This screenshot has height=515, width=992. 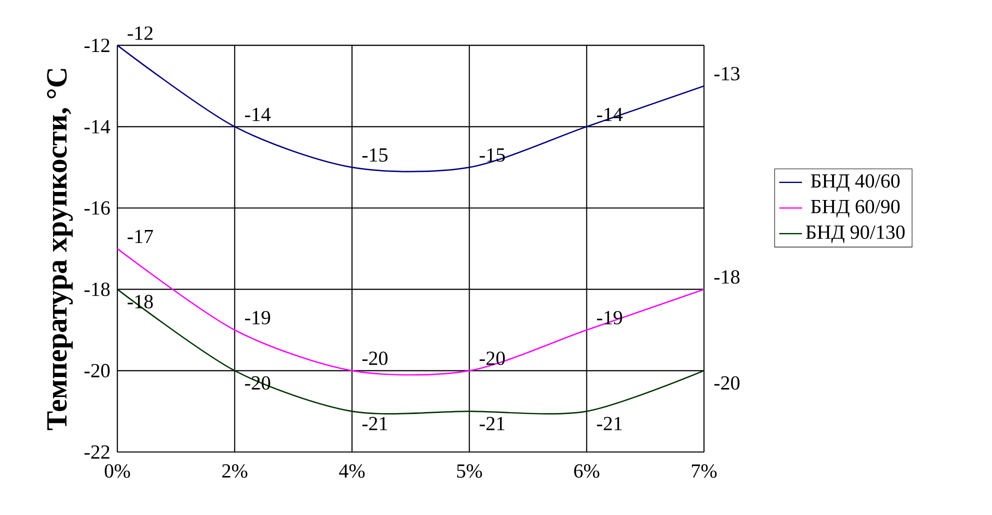 What do you see at coordinates (97, 127) in the screenshot?
I see `y-tick-label: -14` at bounding box center [97, 127].